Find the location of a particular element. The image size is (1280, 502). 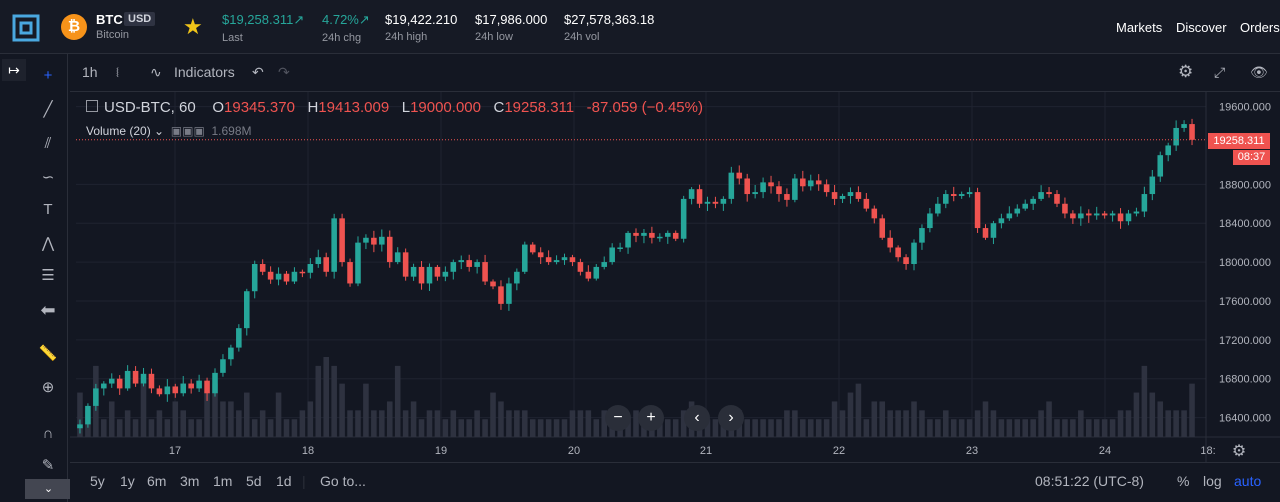

collapse-legend-icon is located at coordinates (92, 106).